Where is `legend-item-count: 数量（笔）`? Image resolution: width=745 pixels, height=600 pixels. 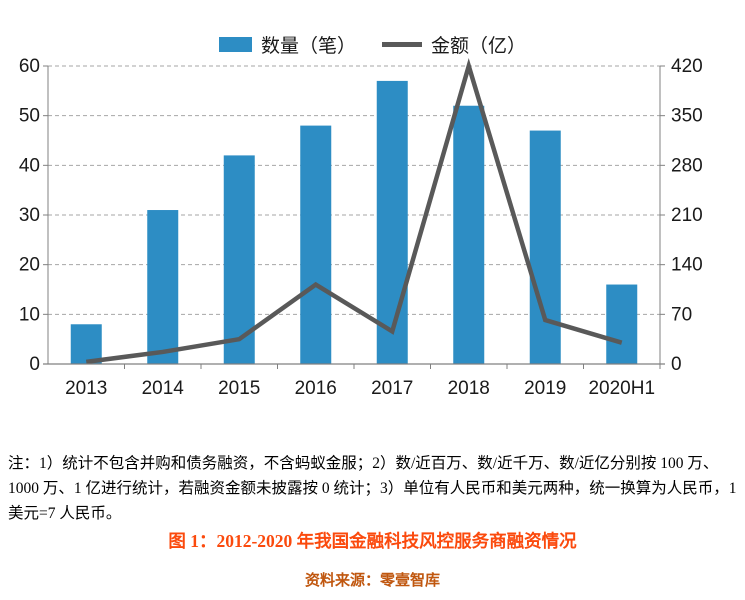
legend-item-count: 数量（笔） is located at coordinates (287, 44).